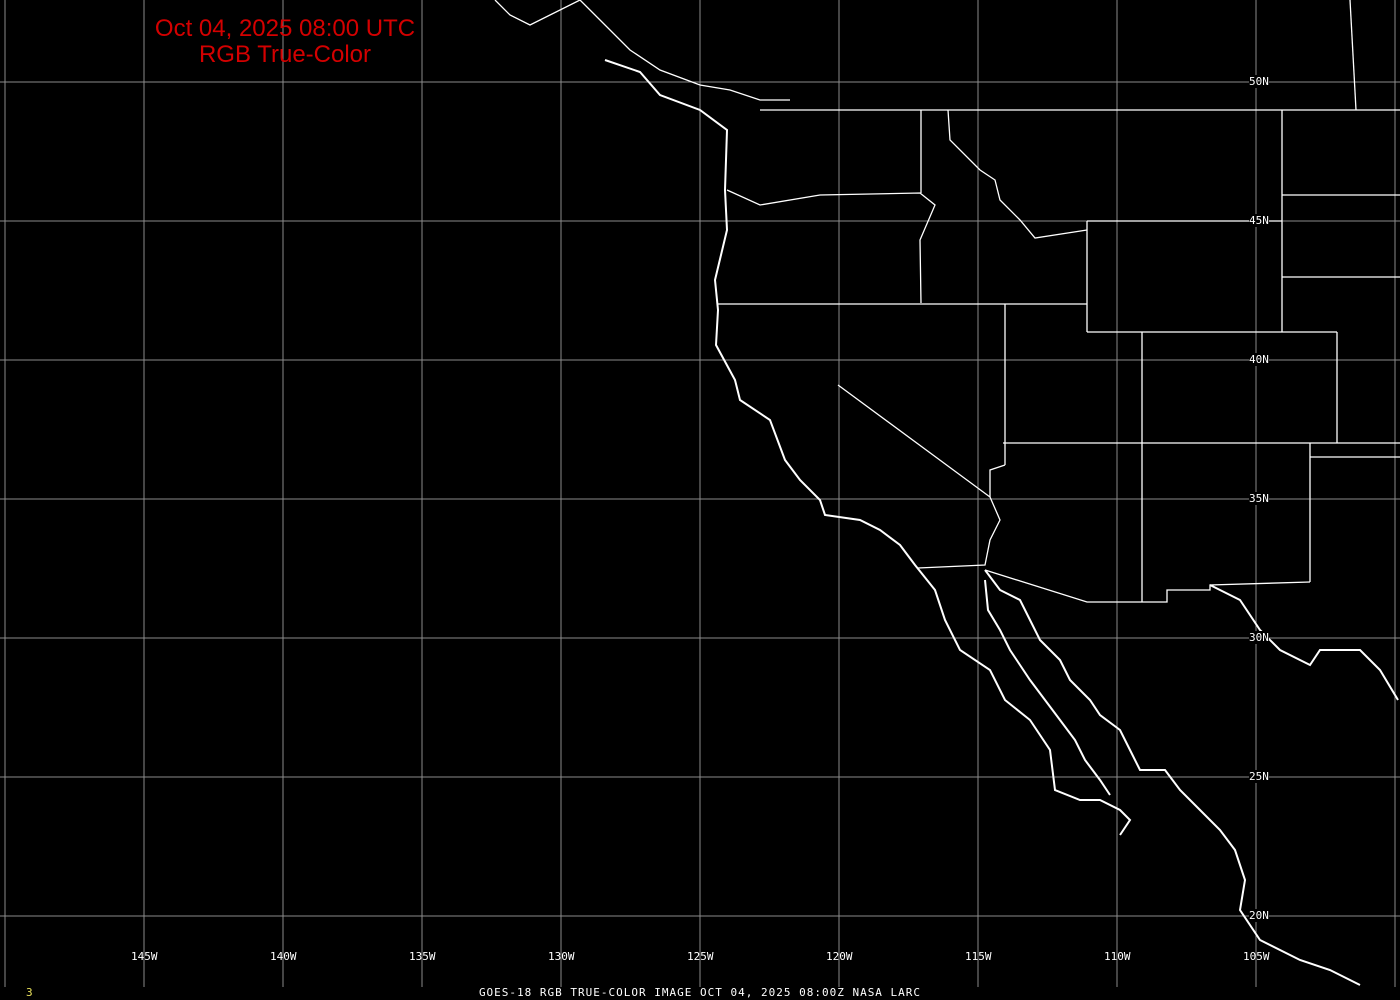 The height and width of the screenshot is (1000, 1400). I want to click on map-title-product: RGB True-Color, so click(285, 54).